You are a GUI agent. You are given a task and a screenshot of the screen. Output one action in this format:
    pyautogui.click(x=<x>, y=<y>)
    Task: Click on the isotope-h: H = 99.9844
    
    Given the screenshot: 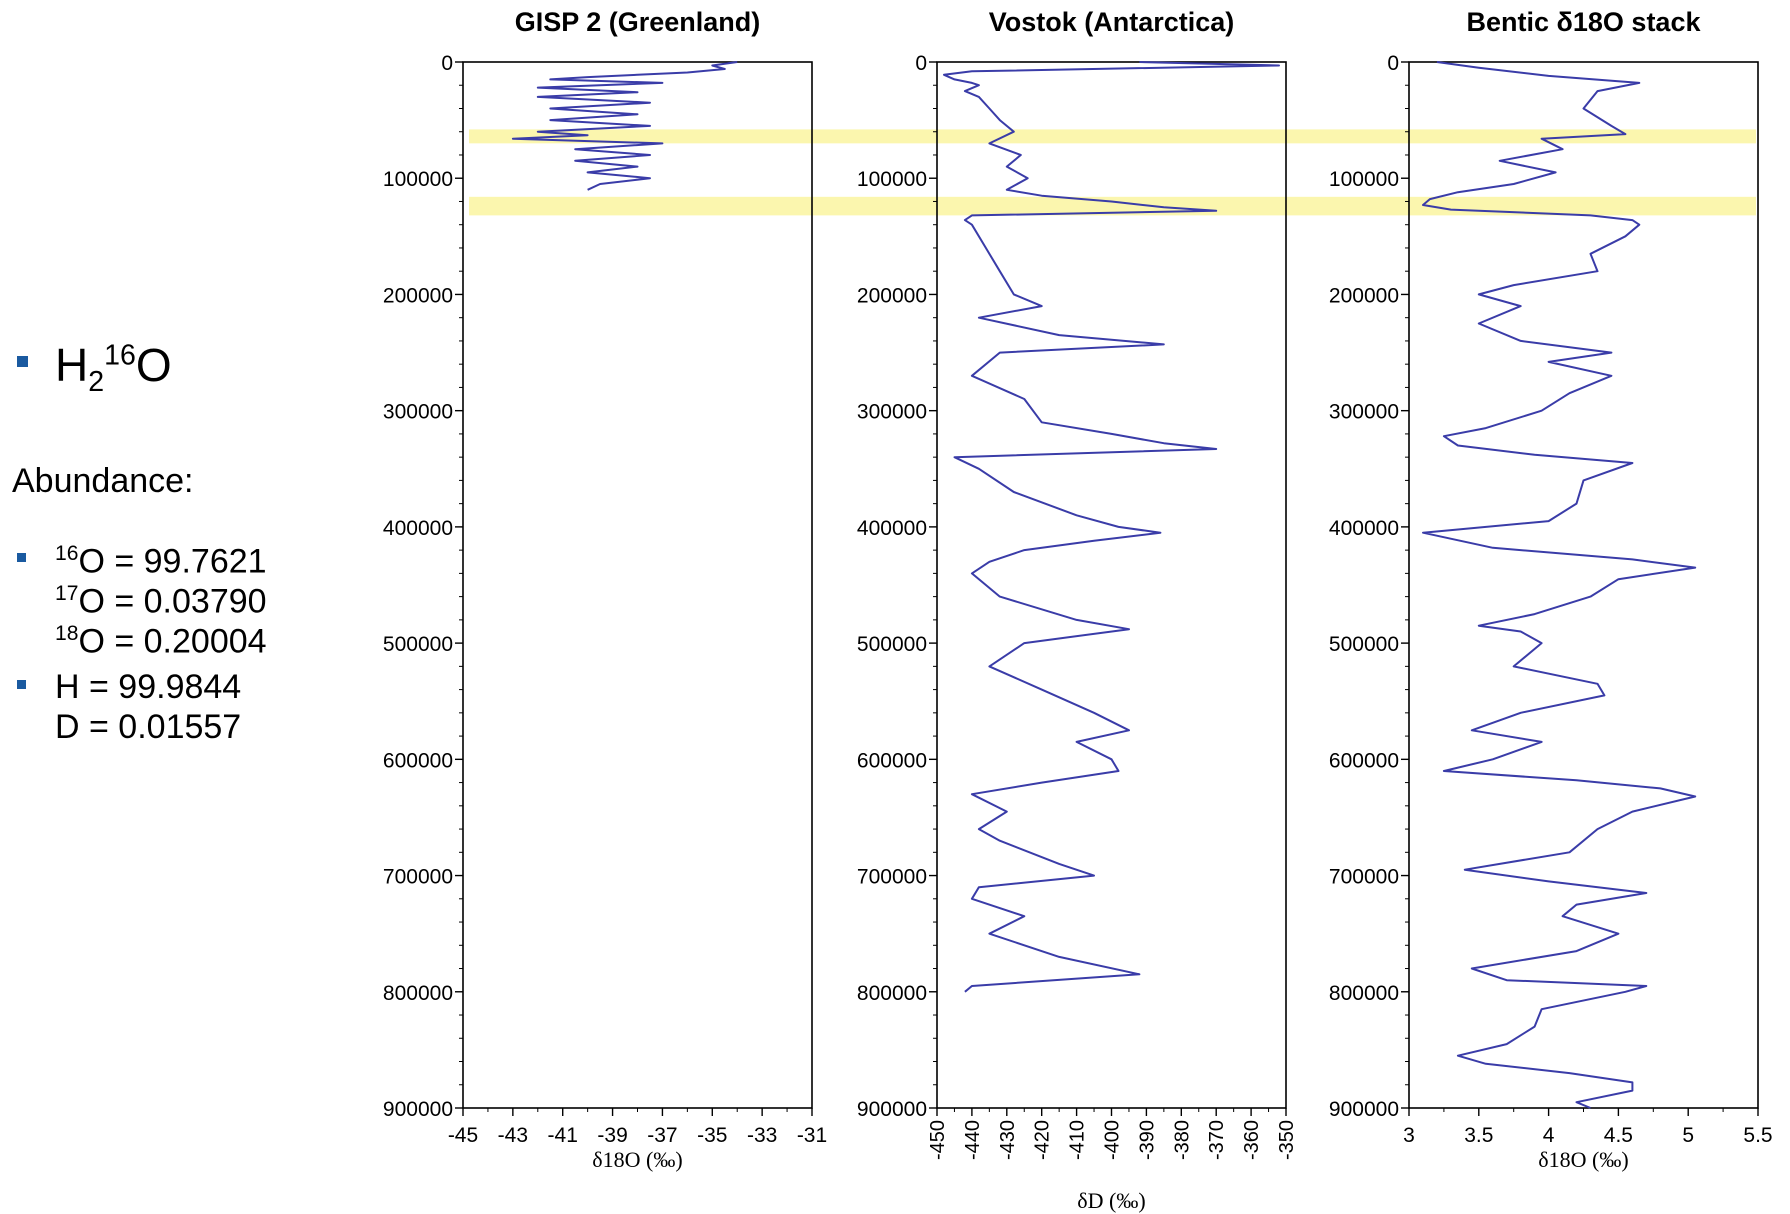 What is the action you would take?
    pyautogui.click(x=148, y=687)
    